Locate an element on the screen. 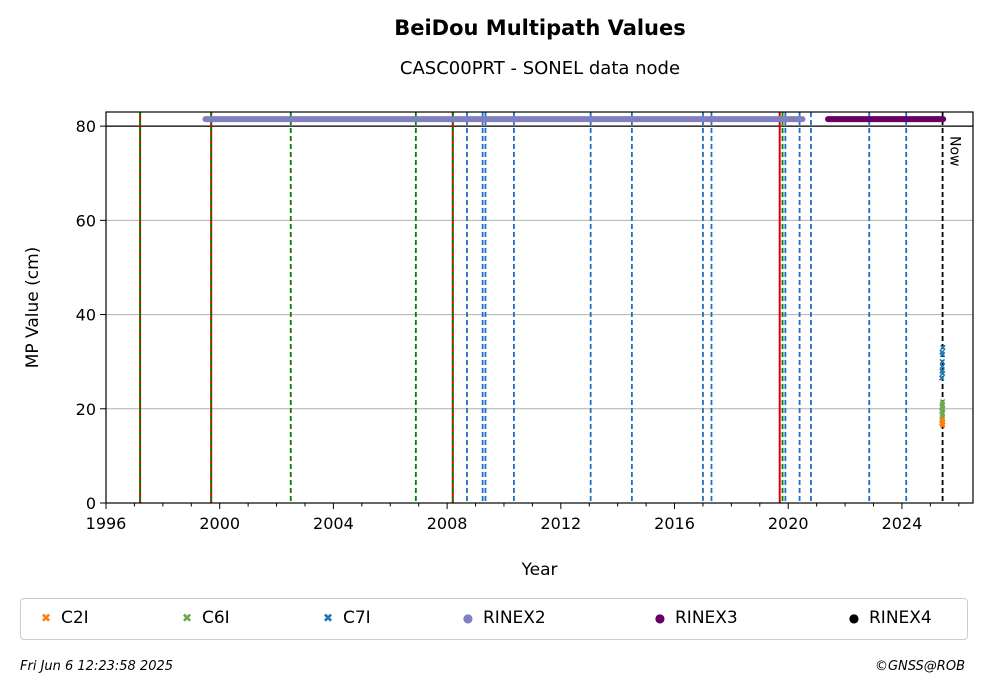  timestamp: Fri Jun 6 12:23:58 2025 is located at coordinates (97, 666).